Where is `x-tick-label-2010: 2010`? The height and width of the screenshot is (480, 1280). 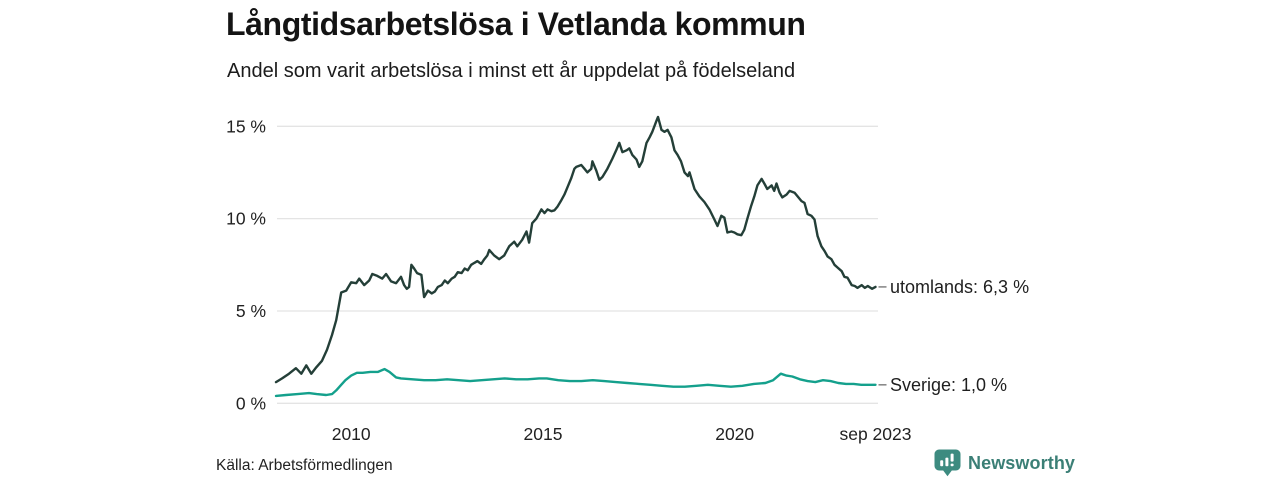 x-tick-label-2010: 2010 is located at coordinates (351, 434).